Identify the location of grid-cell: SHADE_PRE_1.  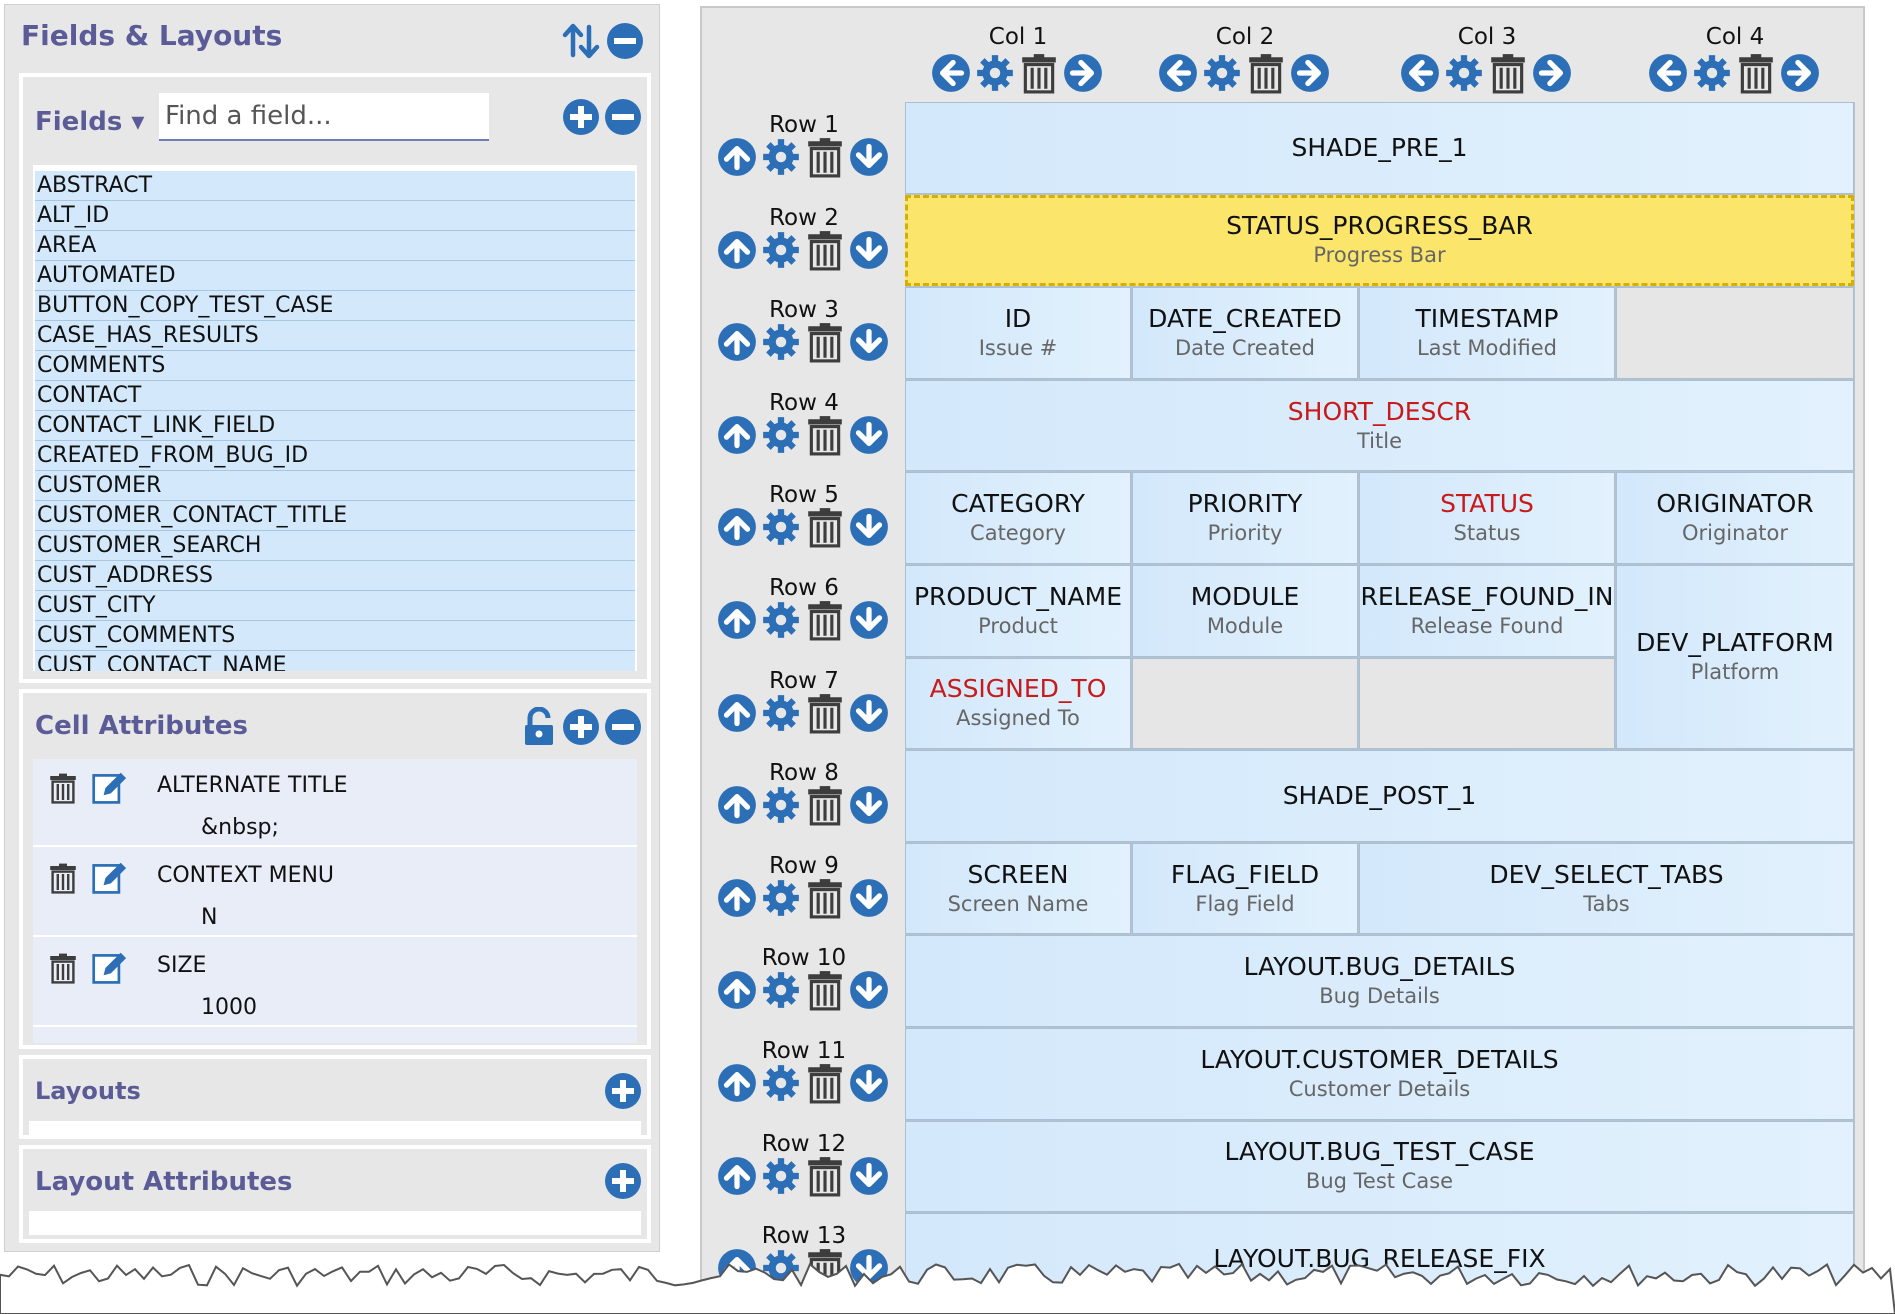
(1379, 148).